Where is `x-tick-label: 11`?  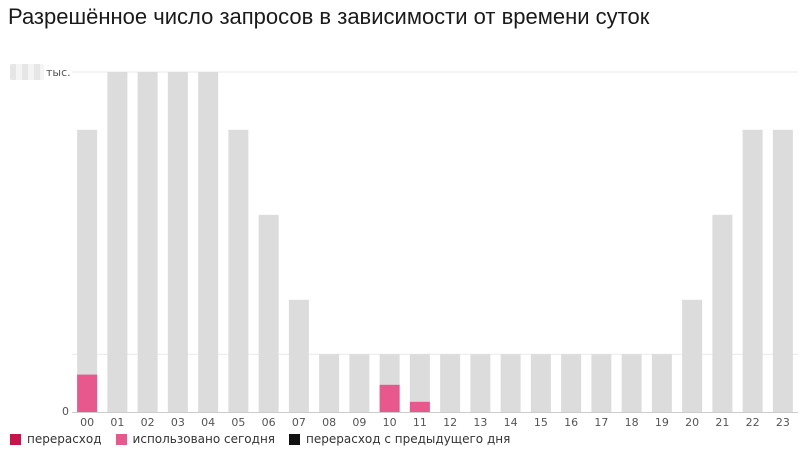
x-tick-label: 11 is located at coordinates (420, 422).